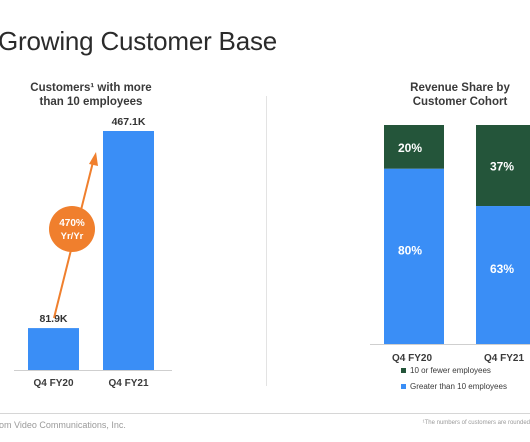 The width and height of the screenshot is (530, 442). Describe the element at coordinates (72, 223) in the screenshot. I see `chart1-annotation-text: 470%` at that location.